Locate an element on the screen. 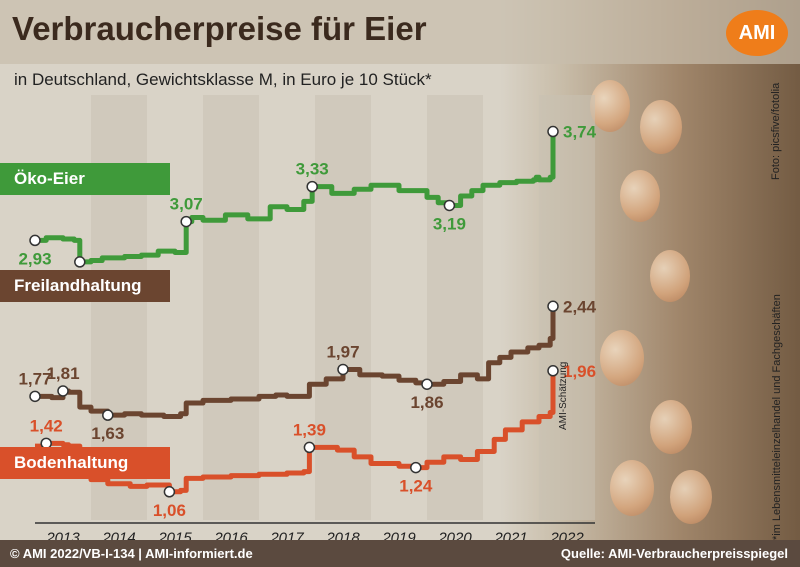  value-label: 2,44 is located at coordinates (580, 306).